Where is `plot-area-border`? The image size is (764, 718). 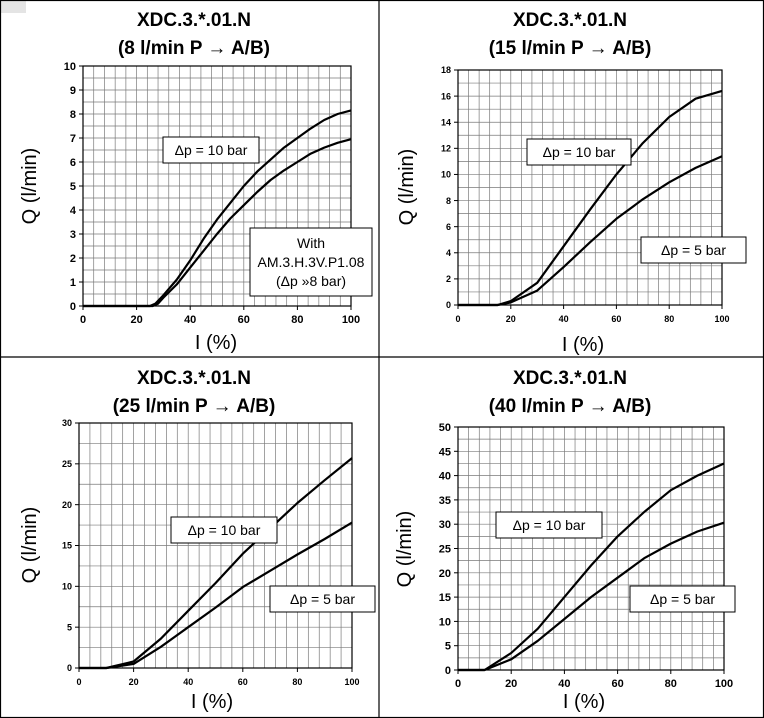
plot-area-border is located at coordinates (590, 187).